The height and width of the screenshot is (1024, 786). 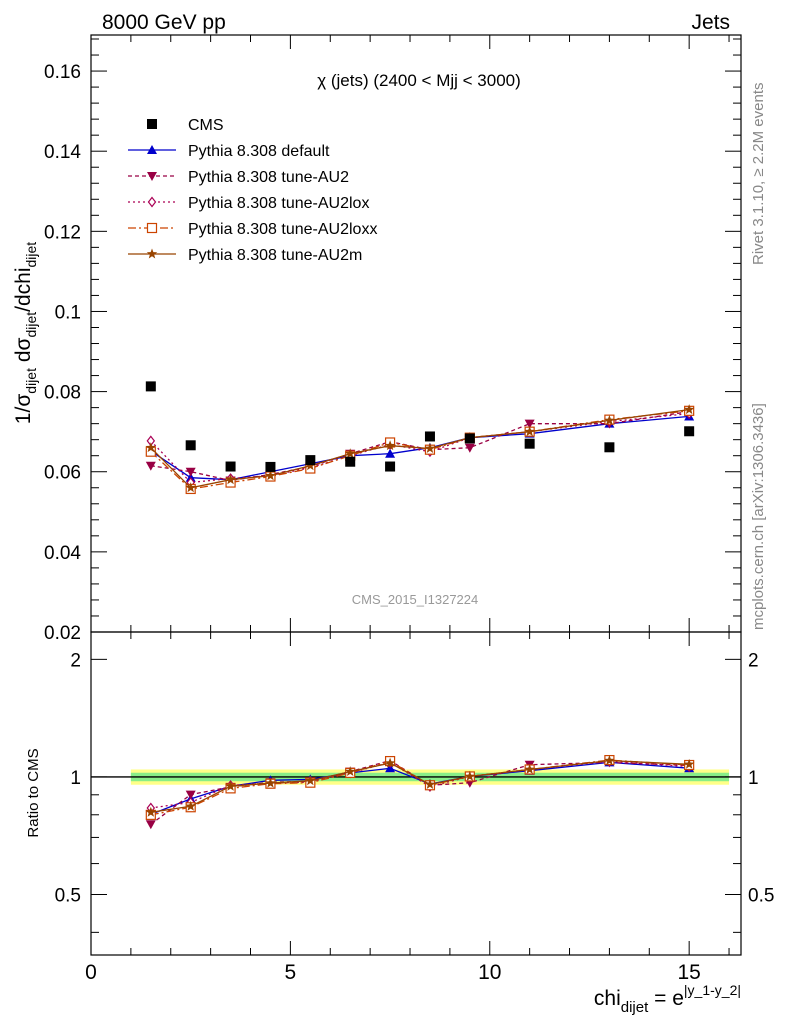 I want to click on y-axis-label: 1/σdijet dσdijet/dchidijet, so click(x=25, y=333).